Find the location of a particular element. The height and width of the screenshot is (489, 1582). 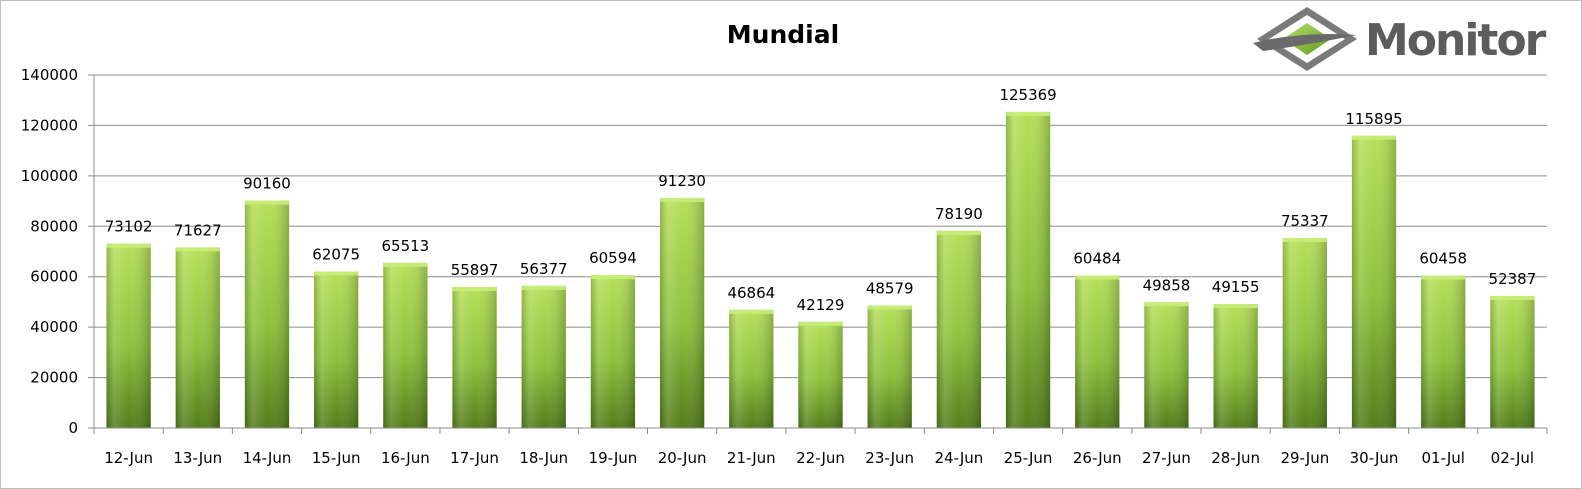

y-tick-label: 0 is located at coordinates (73, 428).